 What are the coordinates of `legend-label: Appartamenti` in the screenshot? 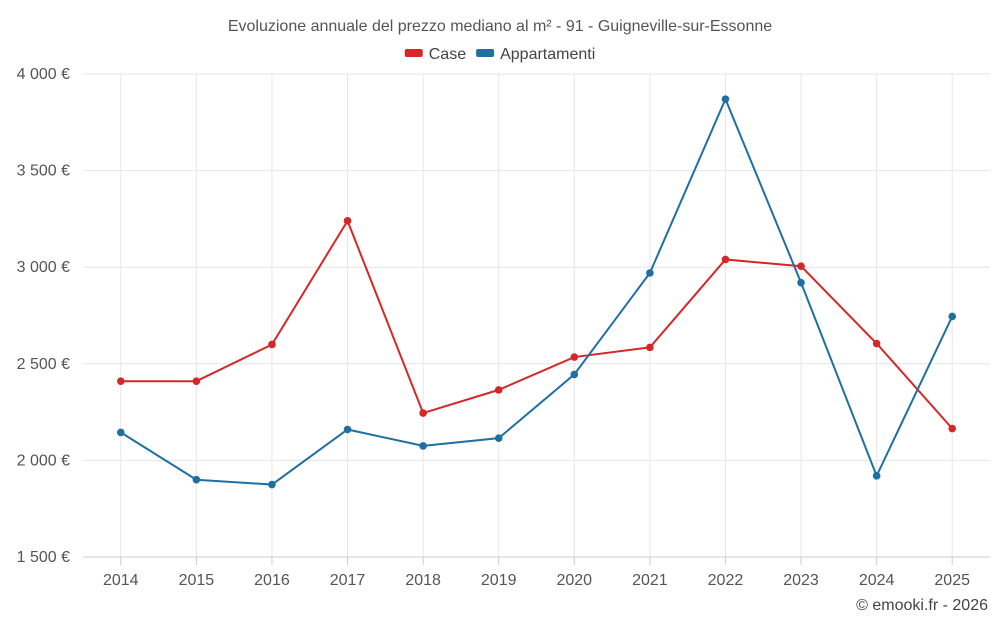 It's located at (547, 54).